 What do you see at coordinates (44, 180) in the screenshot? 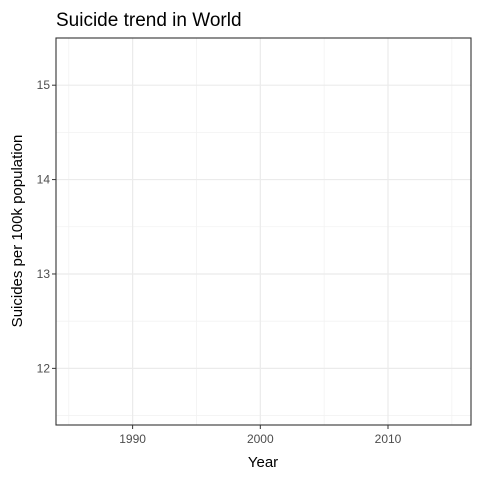
I see `y-tick-label: 14` at bounding box center [44, 180].